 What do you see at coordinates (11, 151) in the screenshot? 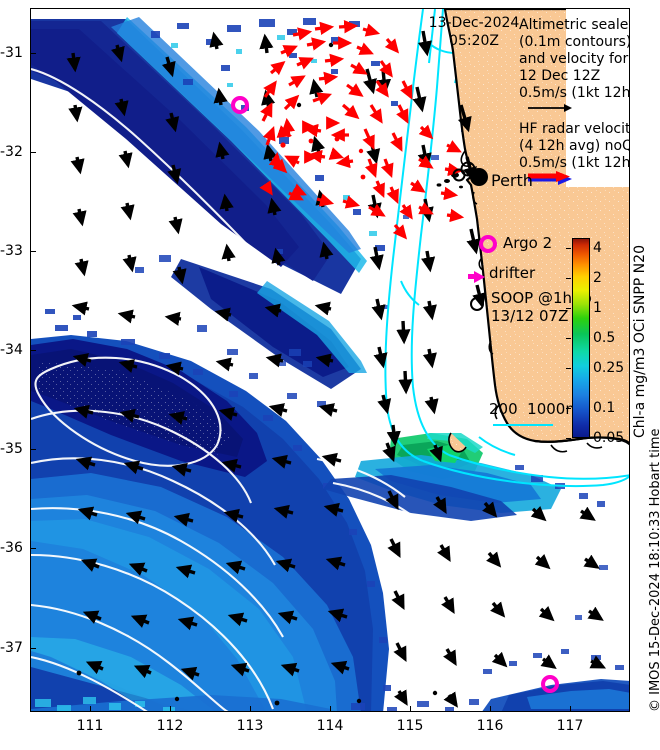
I see `y-tick-label: -32` at bounding box center [11, 151].